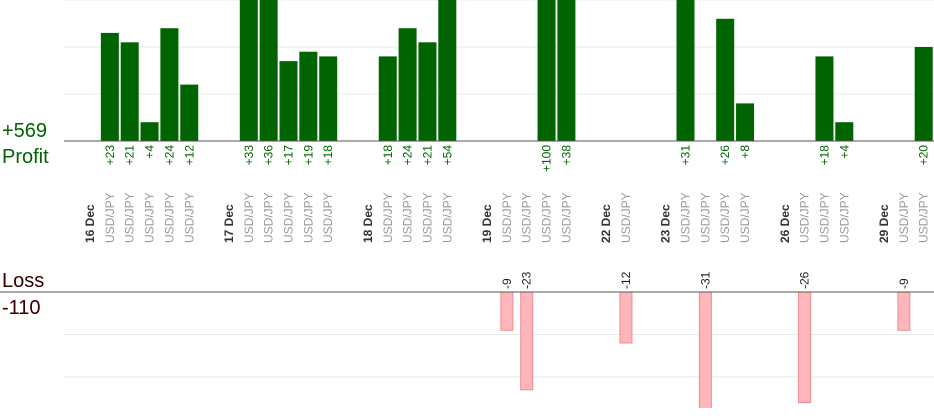 The width and height of the screenshot is (934, 420). What do you see at coordinates (705, 280) in the screenshot?
I see `value-label: -31` at bounding box center [705, 280].